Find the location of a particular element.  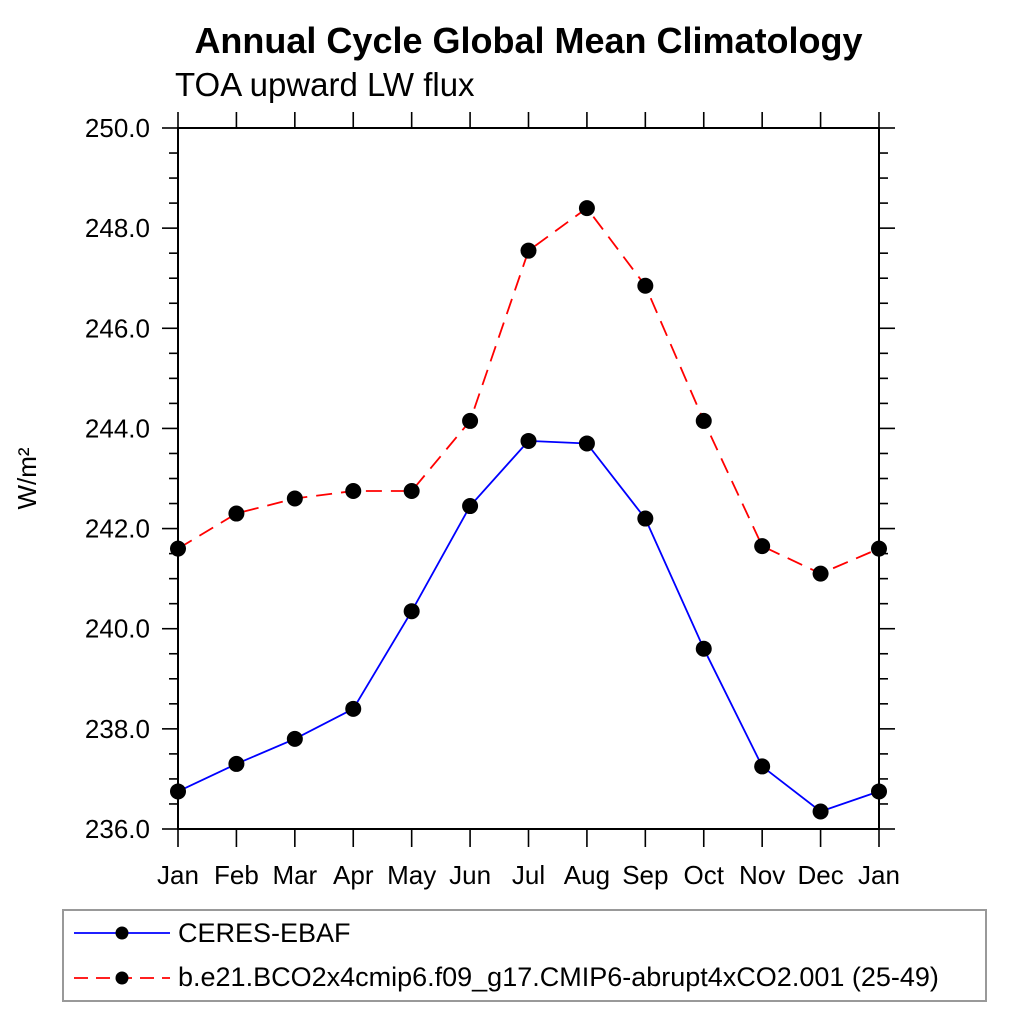

y-tick-label: 240.0 is located at coordinates (117, 629).